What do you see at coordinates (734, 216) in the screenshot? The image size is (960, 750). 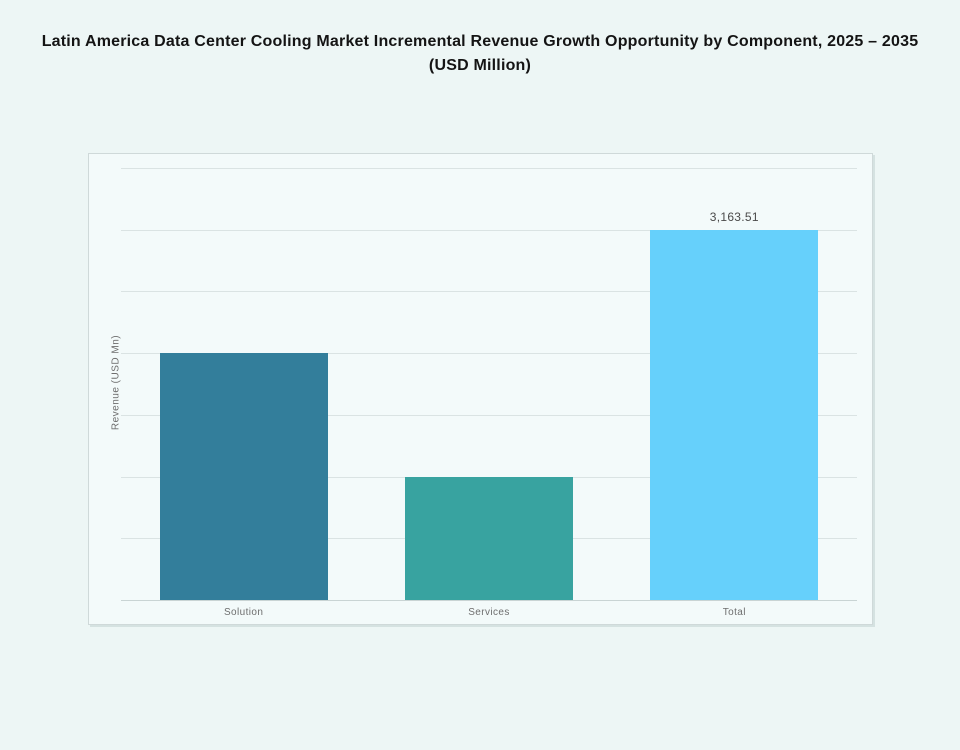 I see `bar-value-label-total: 3,163.51` at bounding box center [734, 216].